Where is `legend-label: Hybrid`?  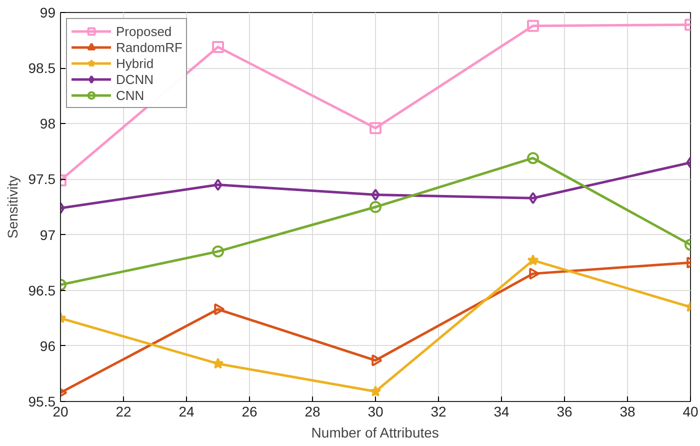 legend-label: Hybrid is located at coordinates (135, 63).